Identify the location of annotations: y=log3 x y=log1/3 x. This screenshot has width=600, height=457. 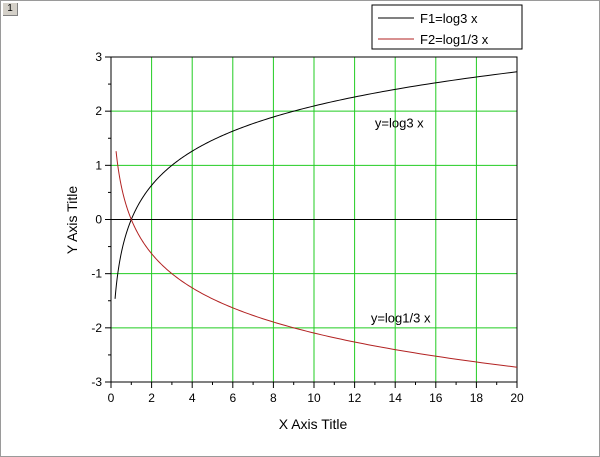
(401, 220).